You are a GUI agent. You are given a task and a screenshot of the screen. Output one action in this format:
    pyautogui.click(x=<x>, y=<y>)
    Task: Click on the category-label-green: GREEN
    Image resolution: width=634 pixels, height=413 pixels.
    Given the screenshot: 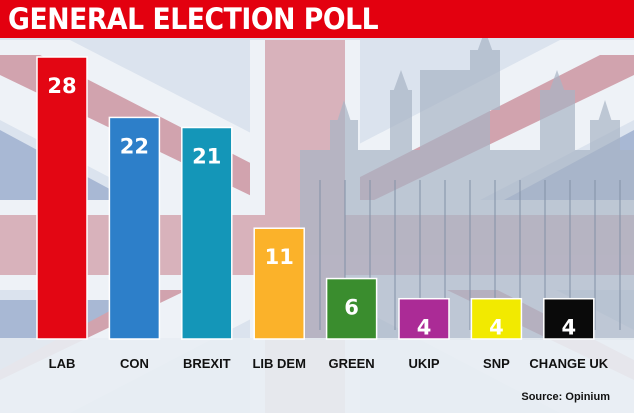 What is the action you would take?
    pyautogui.click(x=351, y=363)
    